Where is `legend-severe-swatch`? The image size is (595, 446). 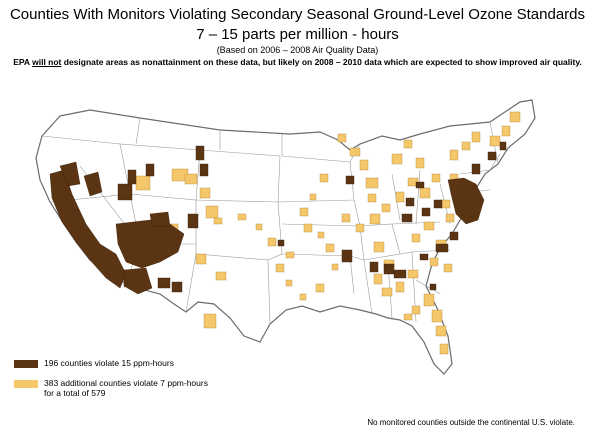 legend-severe-swatch is located at coordinates (26, 363).